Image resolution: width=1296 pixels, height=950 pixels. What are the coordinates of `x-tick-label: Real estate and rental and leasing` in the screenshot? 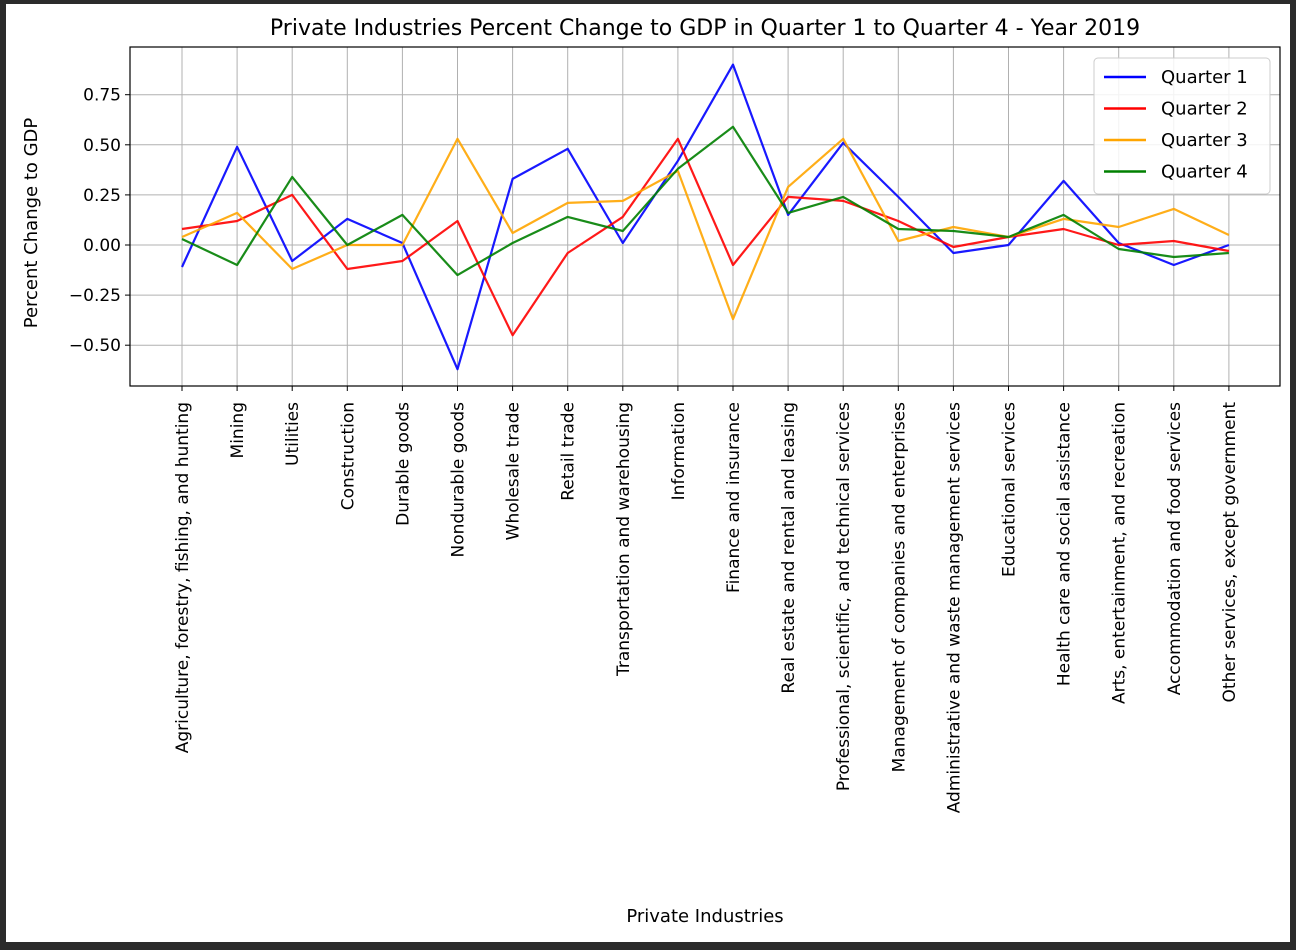 It's located at (789, 548).